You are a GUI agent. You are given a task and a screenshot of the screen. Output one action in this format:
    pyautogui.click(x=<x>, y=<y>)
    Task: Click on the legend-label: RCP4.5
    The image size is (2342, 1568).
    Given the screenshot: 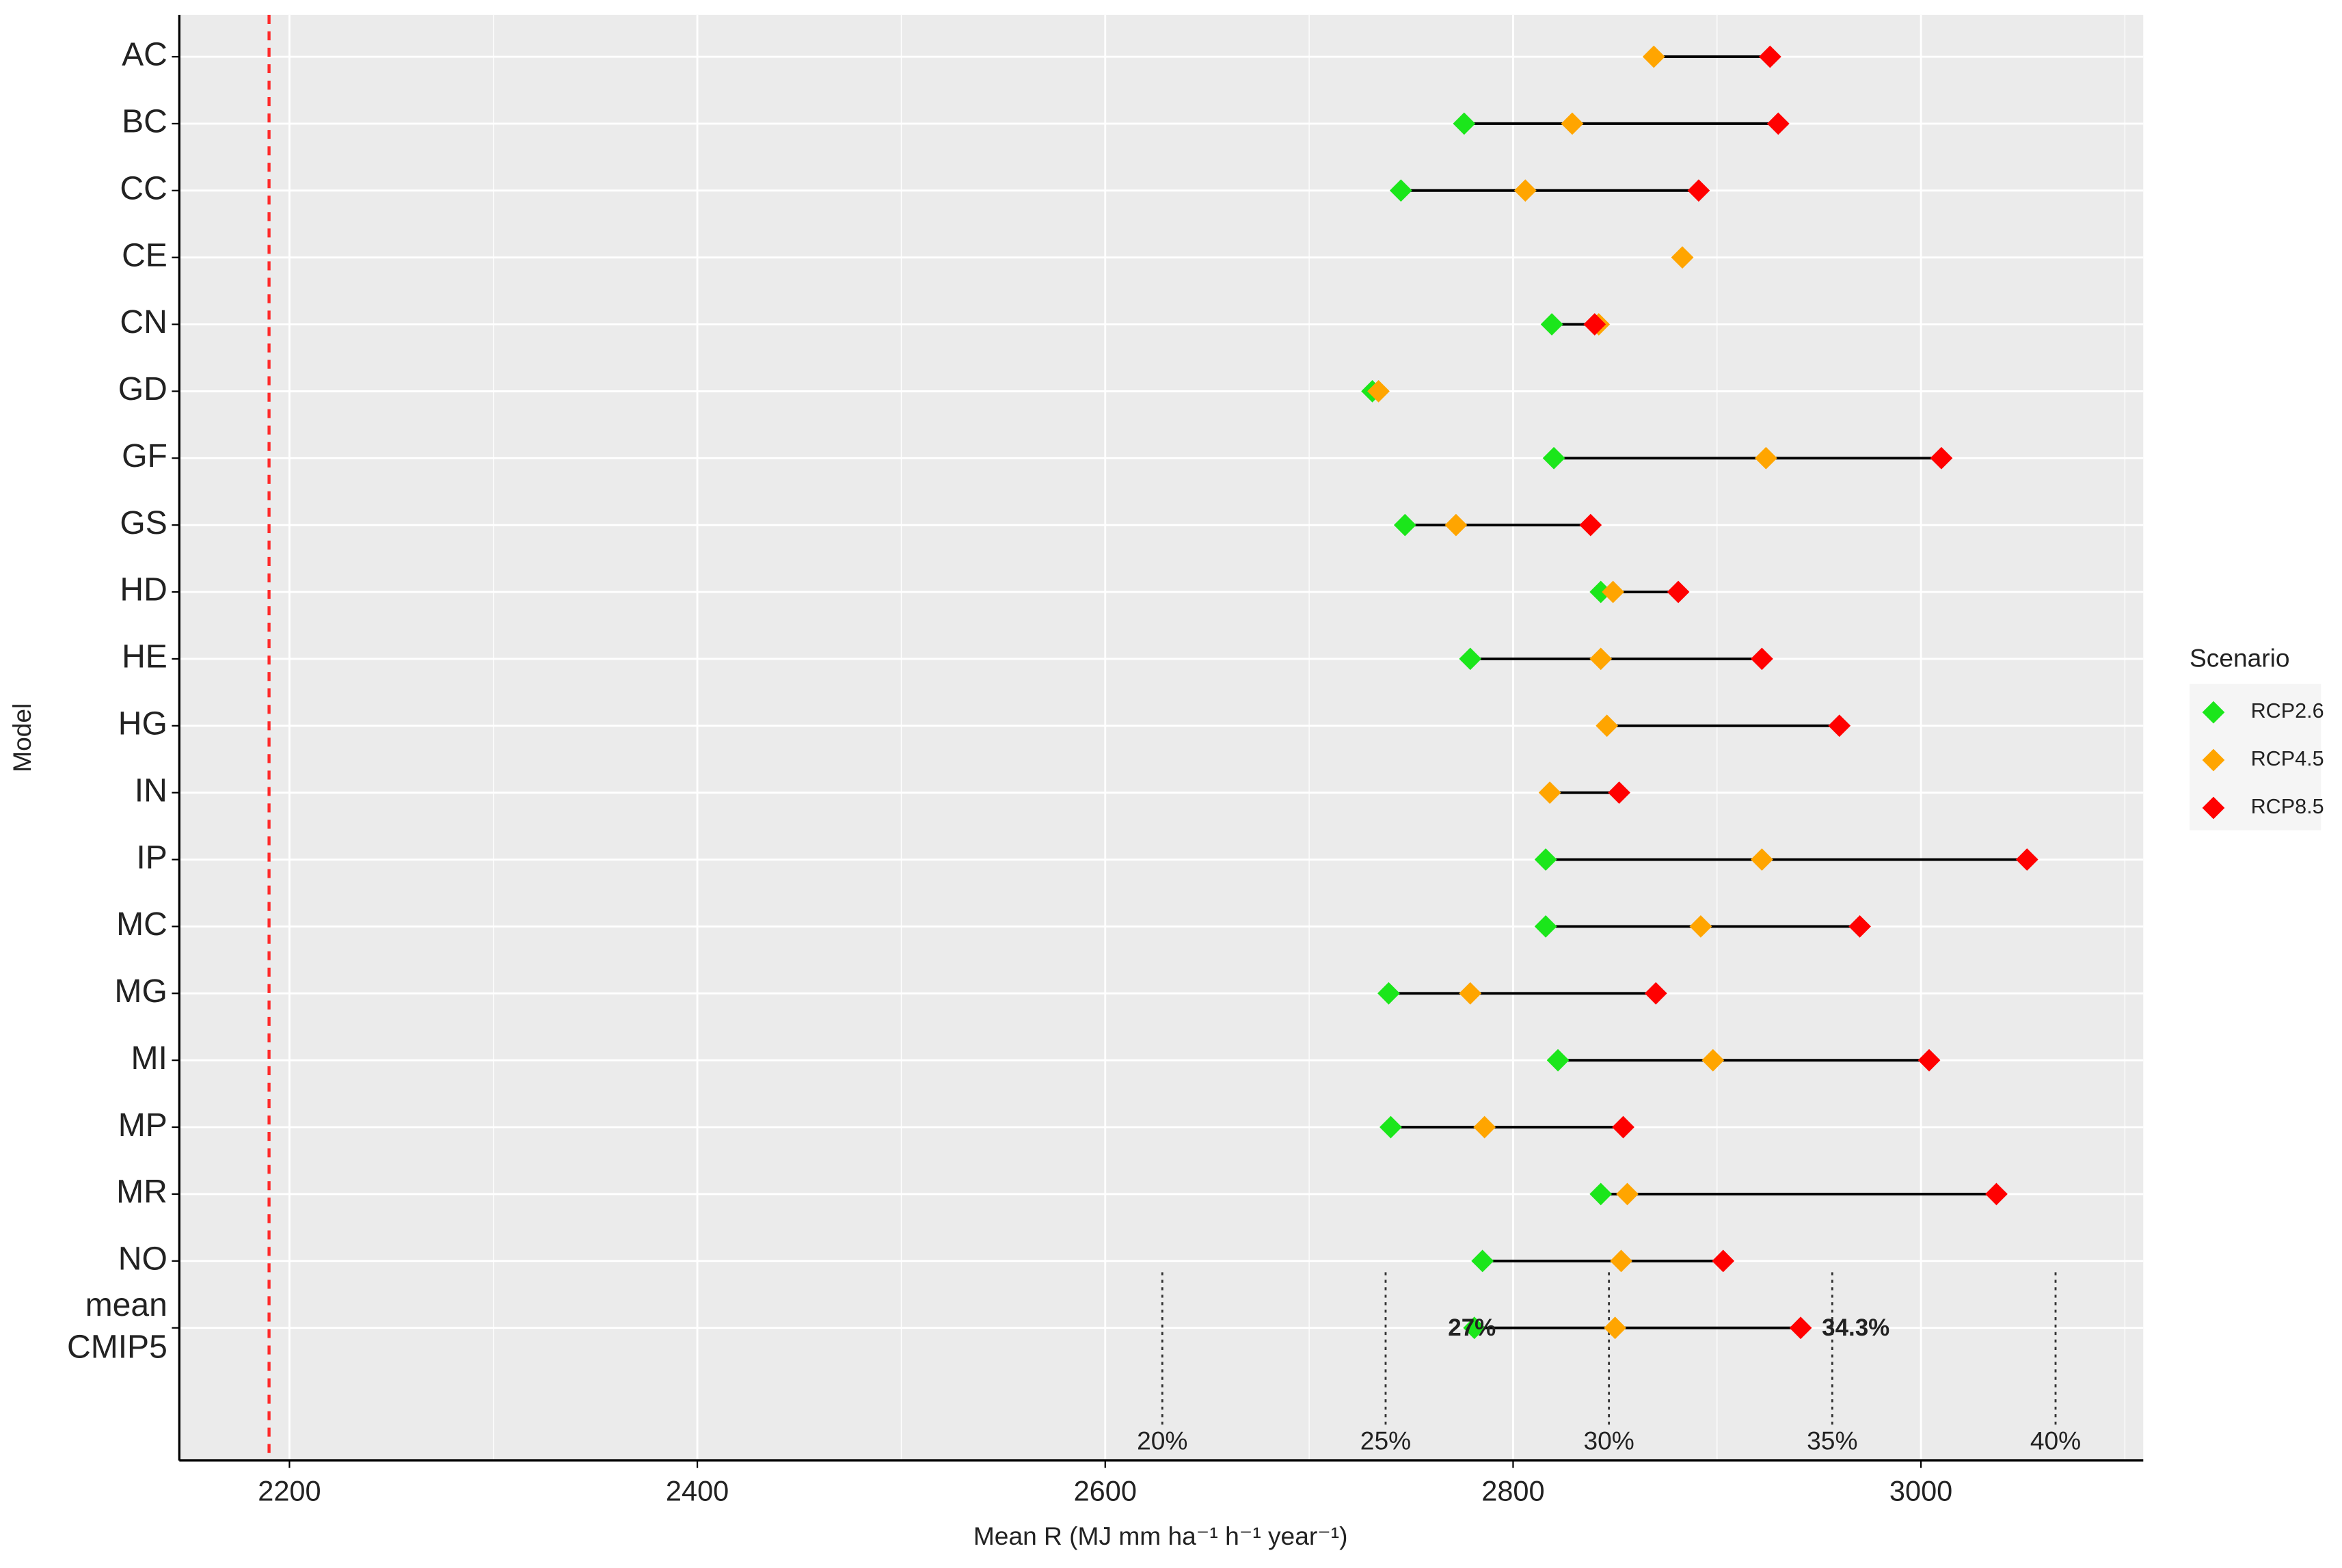 What is the action you would take?
    pyautogui.click(x=2287, y=758)
    